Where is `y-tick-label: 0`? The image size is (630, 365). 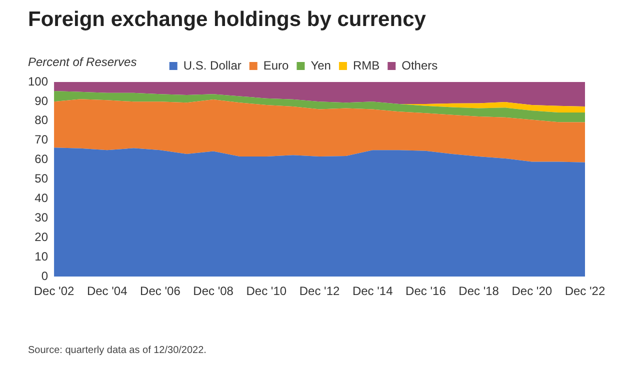
y-tick-label: 0 is located at coordinates (44, 275).